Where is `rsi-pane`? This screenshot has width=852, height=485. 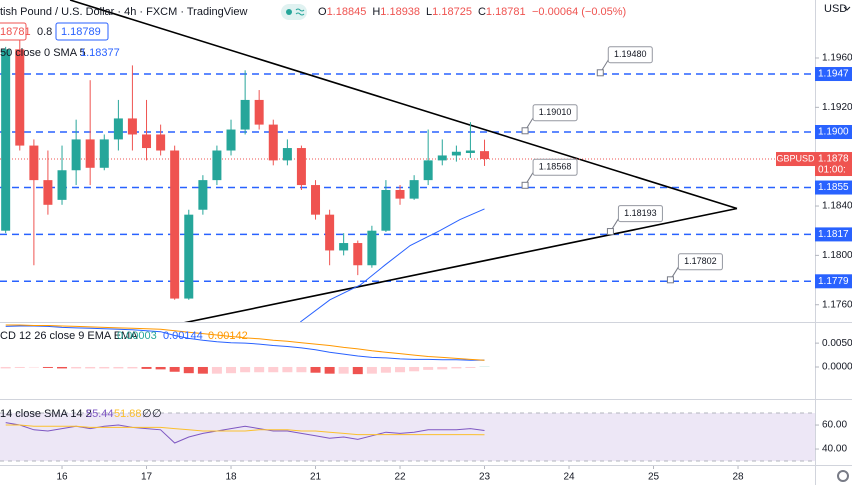
rsi-pane is located at coordinates (407, 437).